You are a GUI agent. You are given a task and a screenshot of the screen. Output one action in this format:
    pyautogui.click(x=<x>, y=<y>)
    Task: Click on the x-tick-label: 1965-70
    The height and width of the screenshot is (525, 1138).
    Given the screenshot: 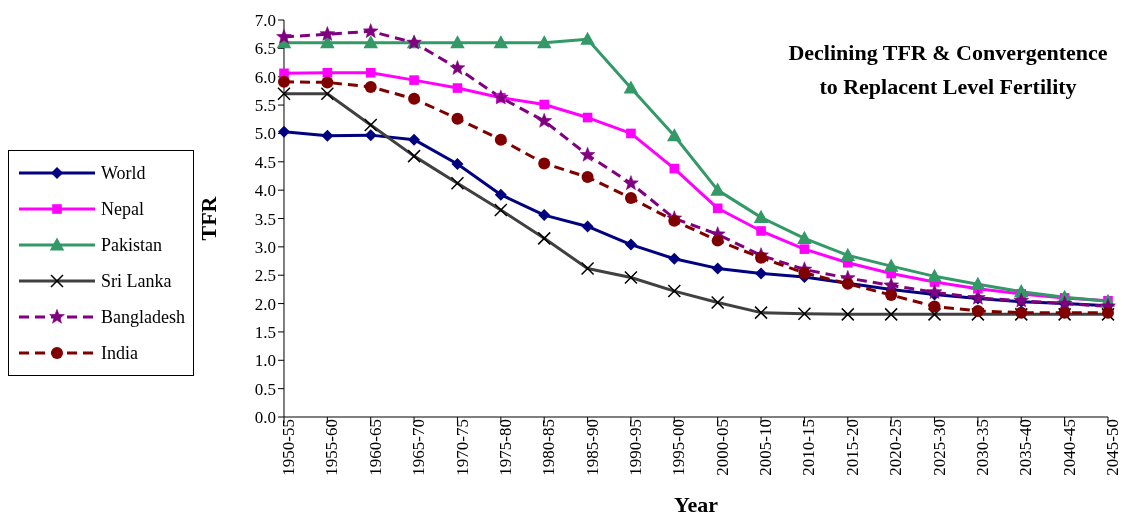 What is the action you would take?
    pyautogui.click(x=419, y=447)
    